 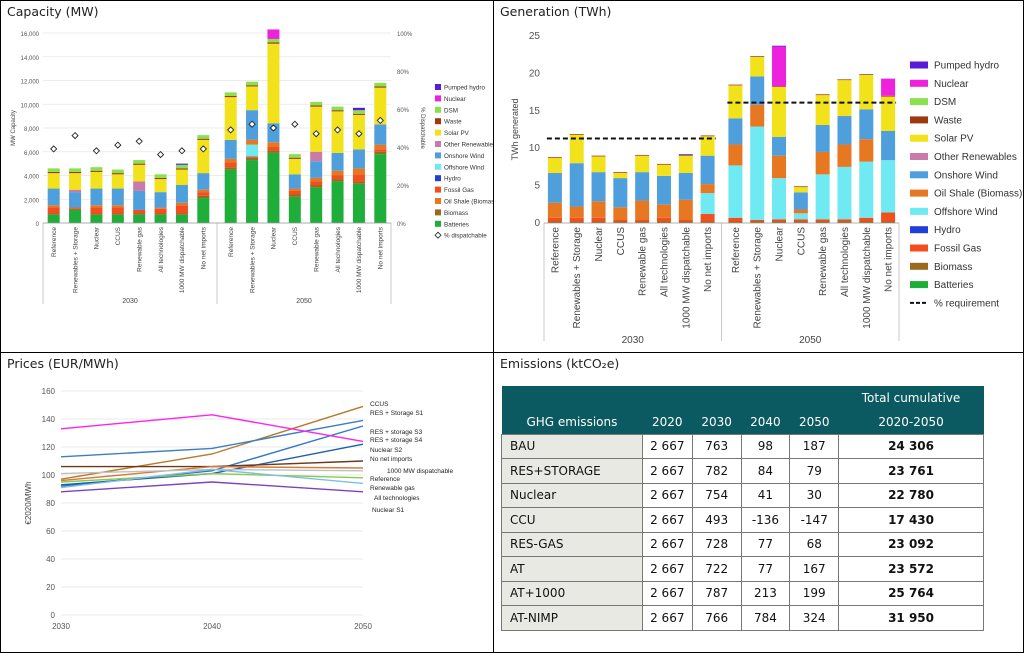 I want to click on y-tick-label: 0, so click(x=53, y=615).